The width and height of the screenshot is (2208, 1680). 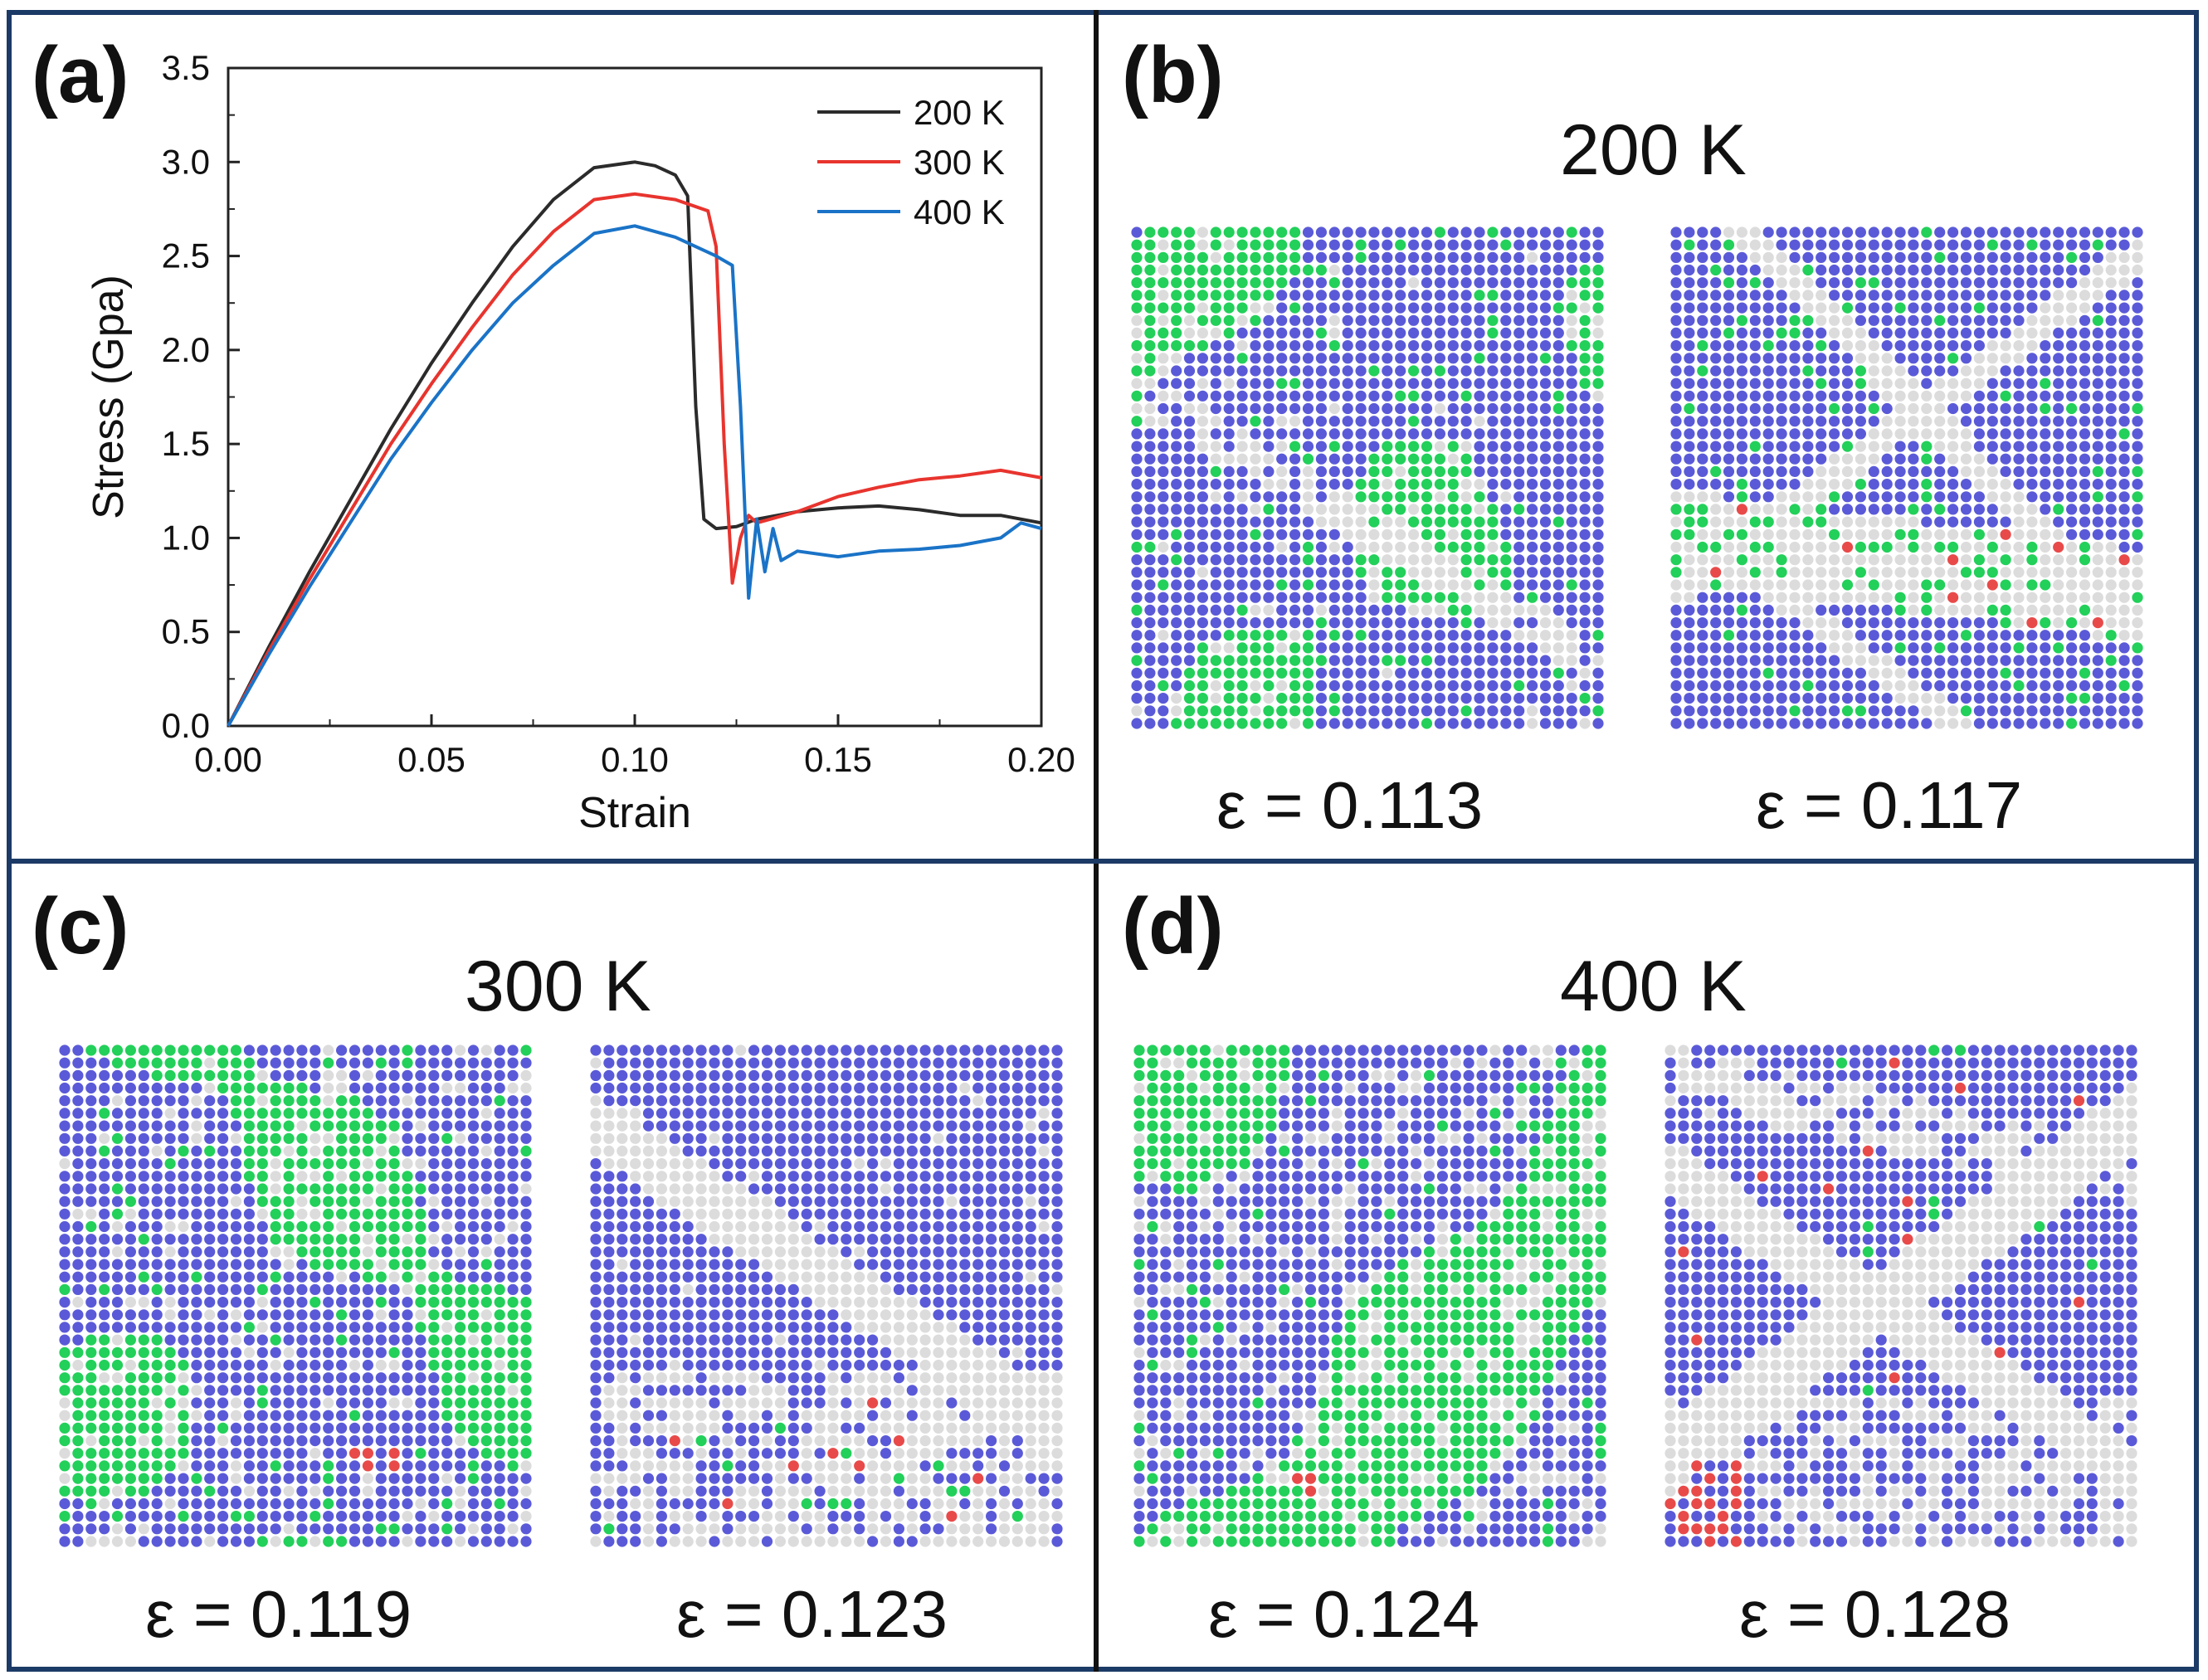 What do you see at coordinates (1653, 150) in the screenshot?
I see `panel-b-temperature: 200 K` at bounding box center [1653, 150].